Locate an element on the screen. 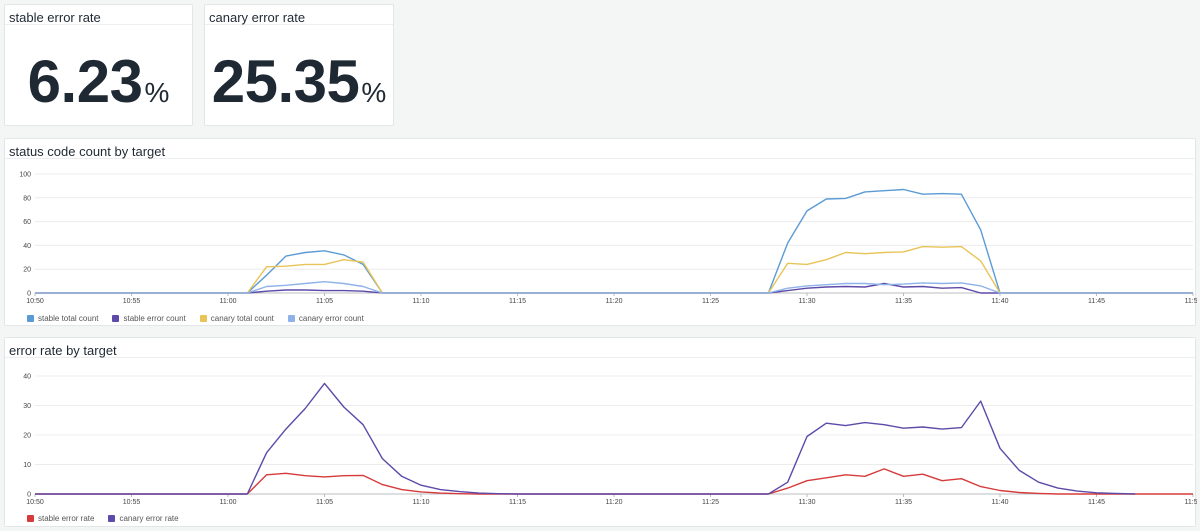 The image size is (1200, 531). y-tick-label: 30 is located at coordinates (27, 406).